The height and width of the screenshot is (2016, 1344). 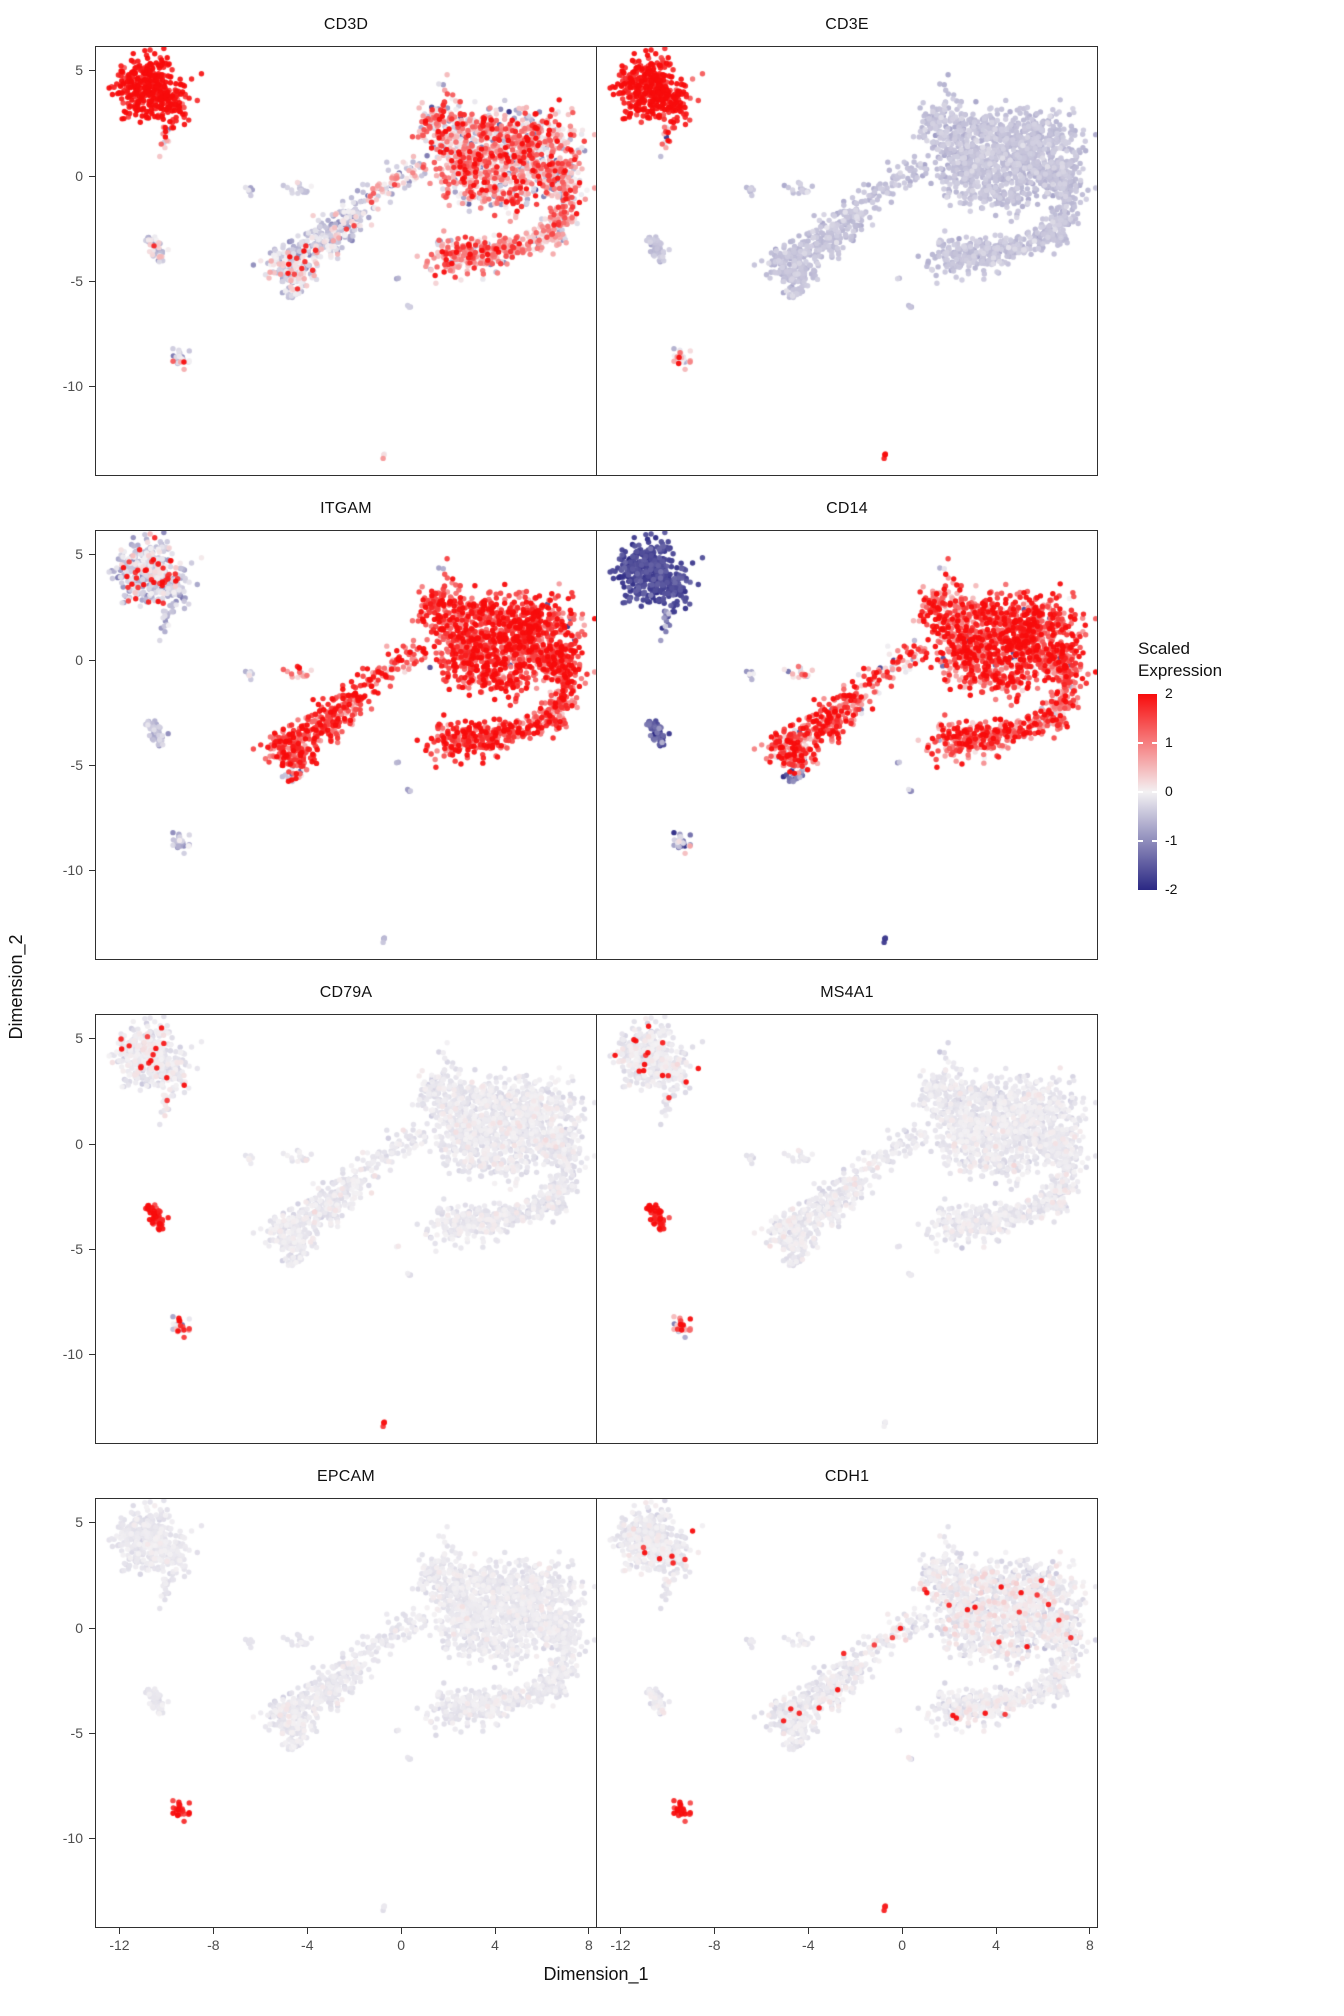 I want to click on scatter-canvas-itgam, so click(x=346, y=745).